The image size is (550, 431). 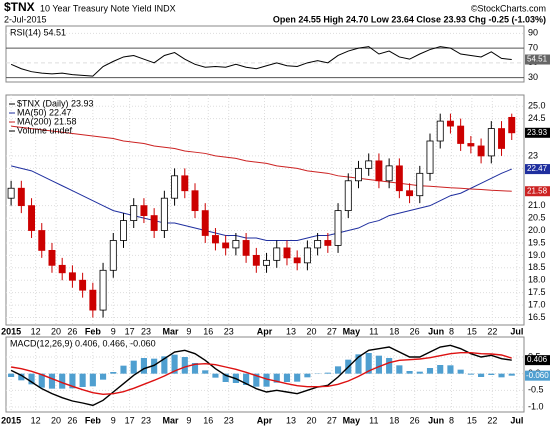 I want to click on value-tag-label: 0.406, so click(x=537, y=359).